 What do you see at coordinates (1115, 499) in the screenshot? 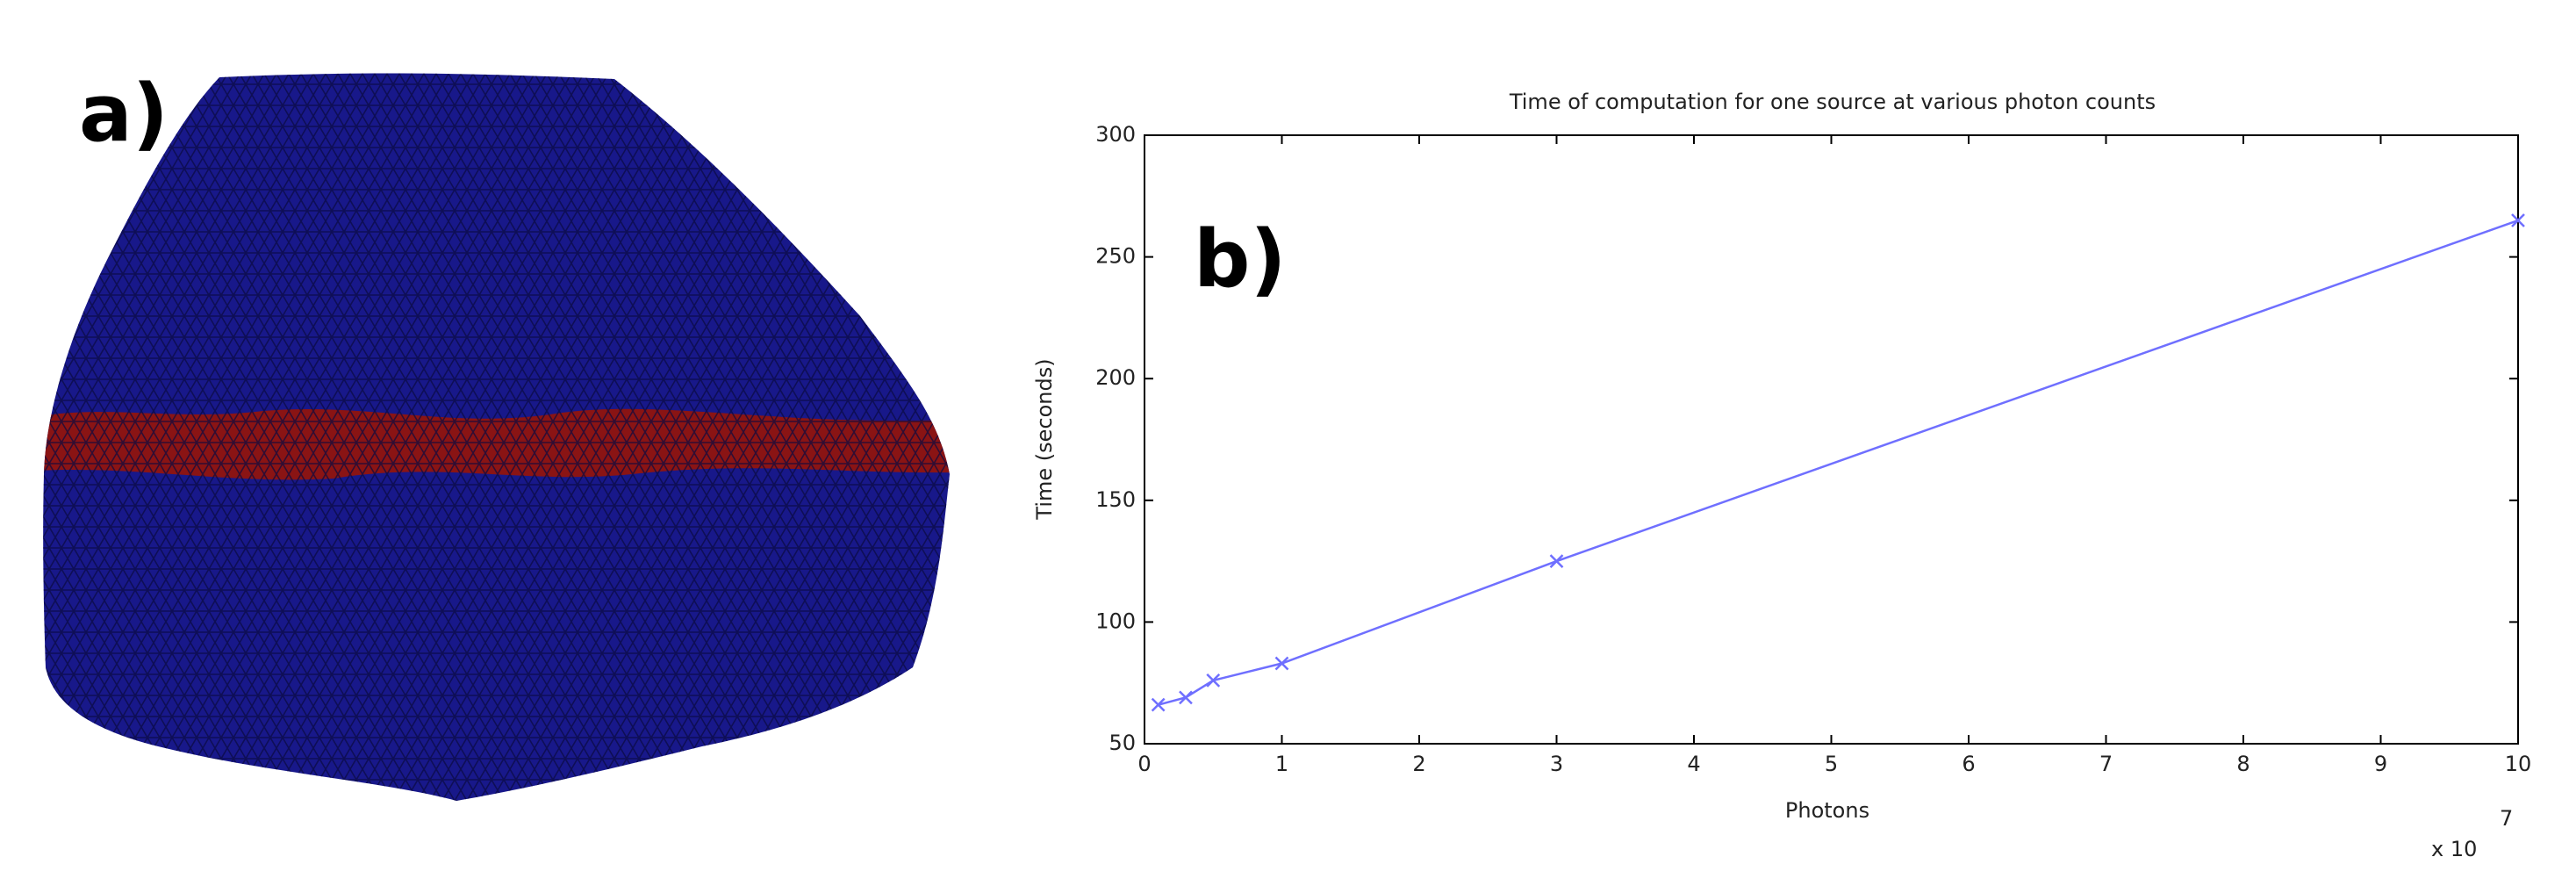
I see `y-tick-label: 150` at bounding box center [1115, 499].